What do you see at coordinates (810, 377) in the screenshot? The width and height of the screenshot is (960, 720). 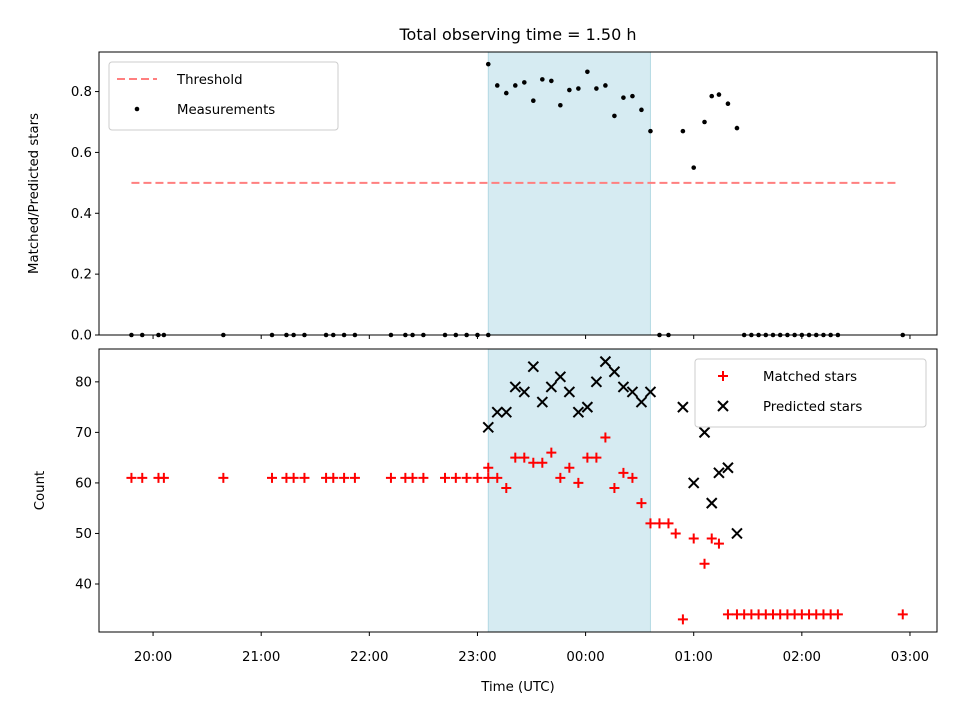 I see `legend-label: Matched stars` at bounding box center [810, 377].